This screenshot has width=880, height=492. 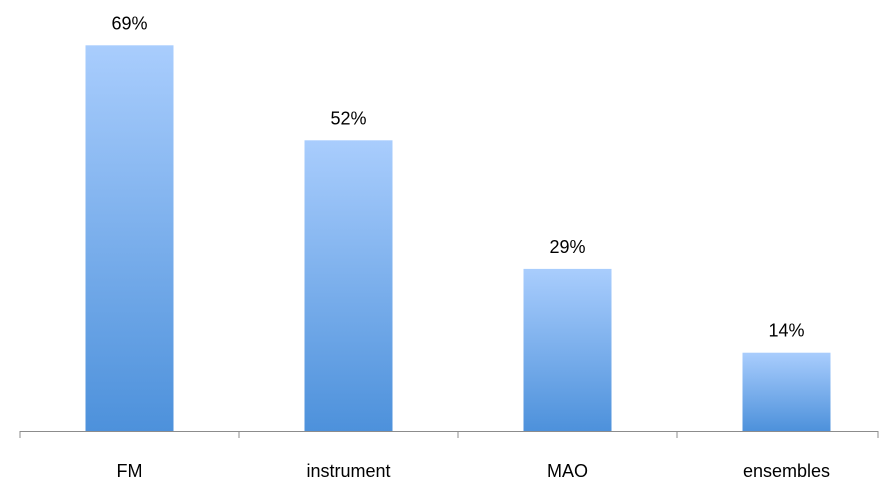 What do you see at coordinates (348, 471) in the screenshot?
I see `tick-label-instrument: instrument` at bounding box center [348, 471].